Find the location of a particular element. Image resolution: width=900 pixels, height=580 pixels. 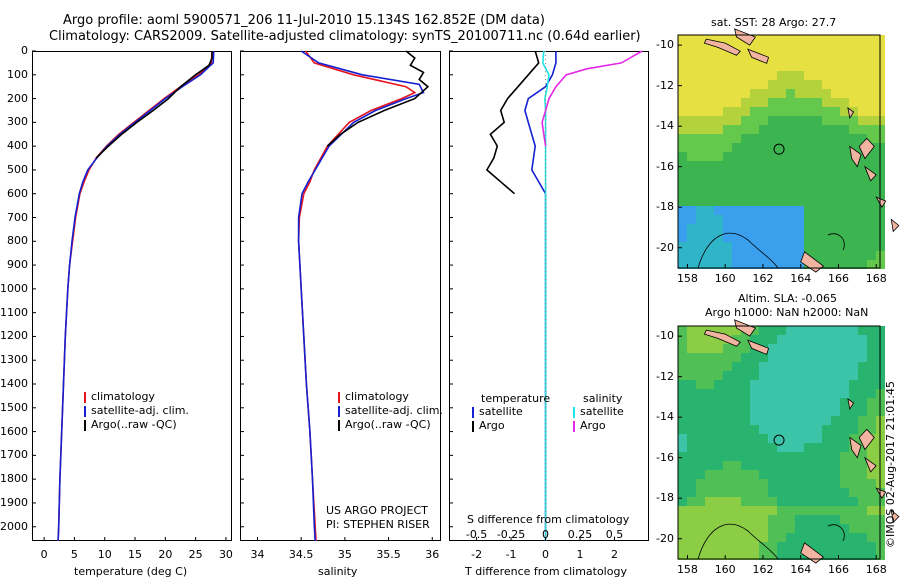

depth-tick-label: 1100 is located at coordinates (14, 312).